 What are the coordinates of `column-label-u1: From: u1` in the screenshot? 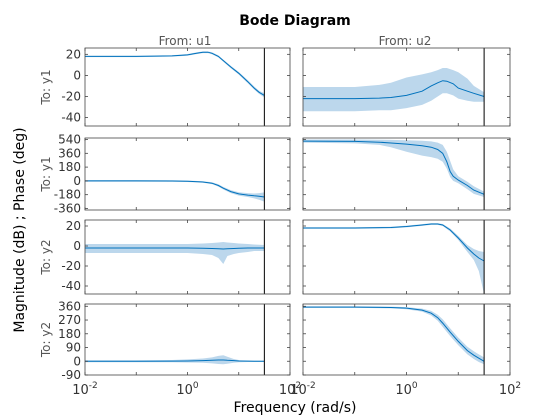 It's located at (185, 41).